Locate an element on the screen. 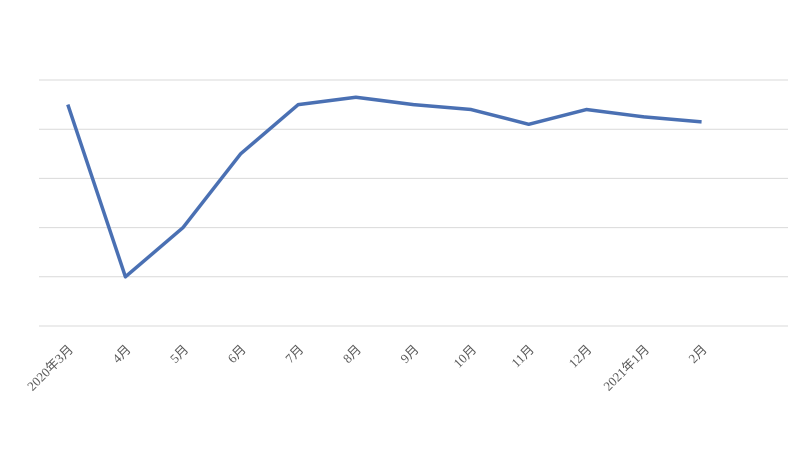  x-tick-label: 2021年1月 is located at coordinates (626, 368).